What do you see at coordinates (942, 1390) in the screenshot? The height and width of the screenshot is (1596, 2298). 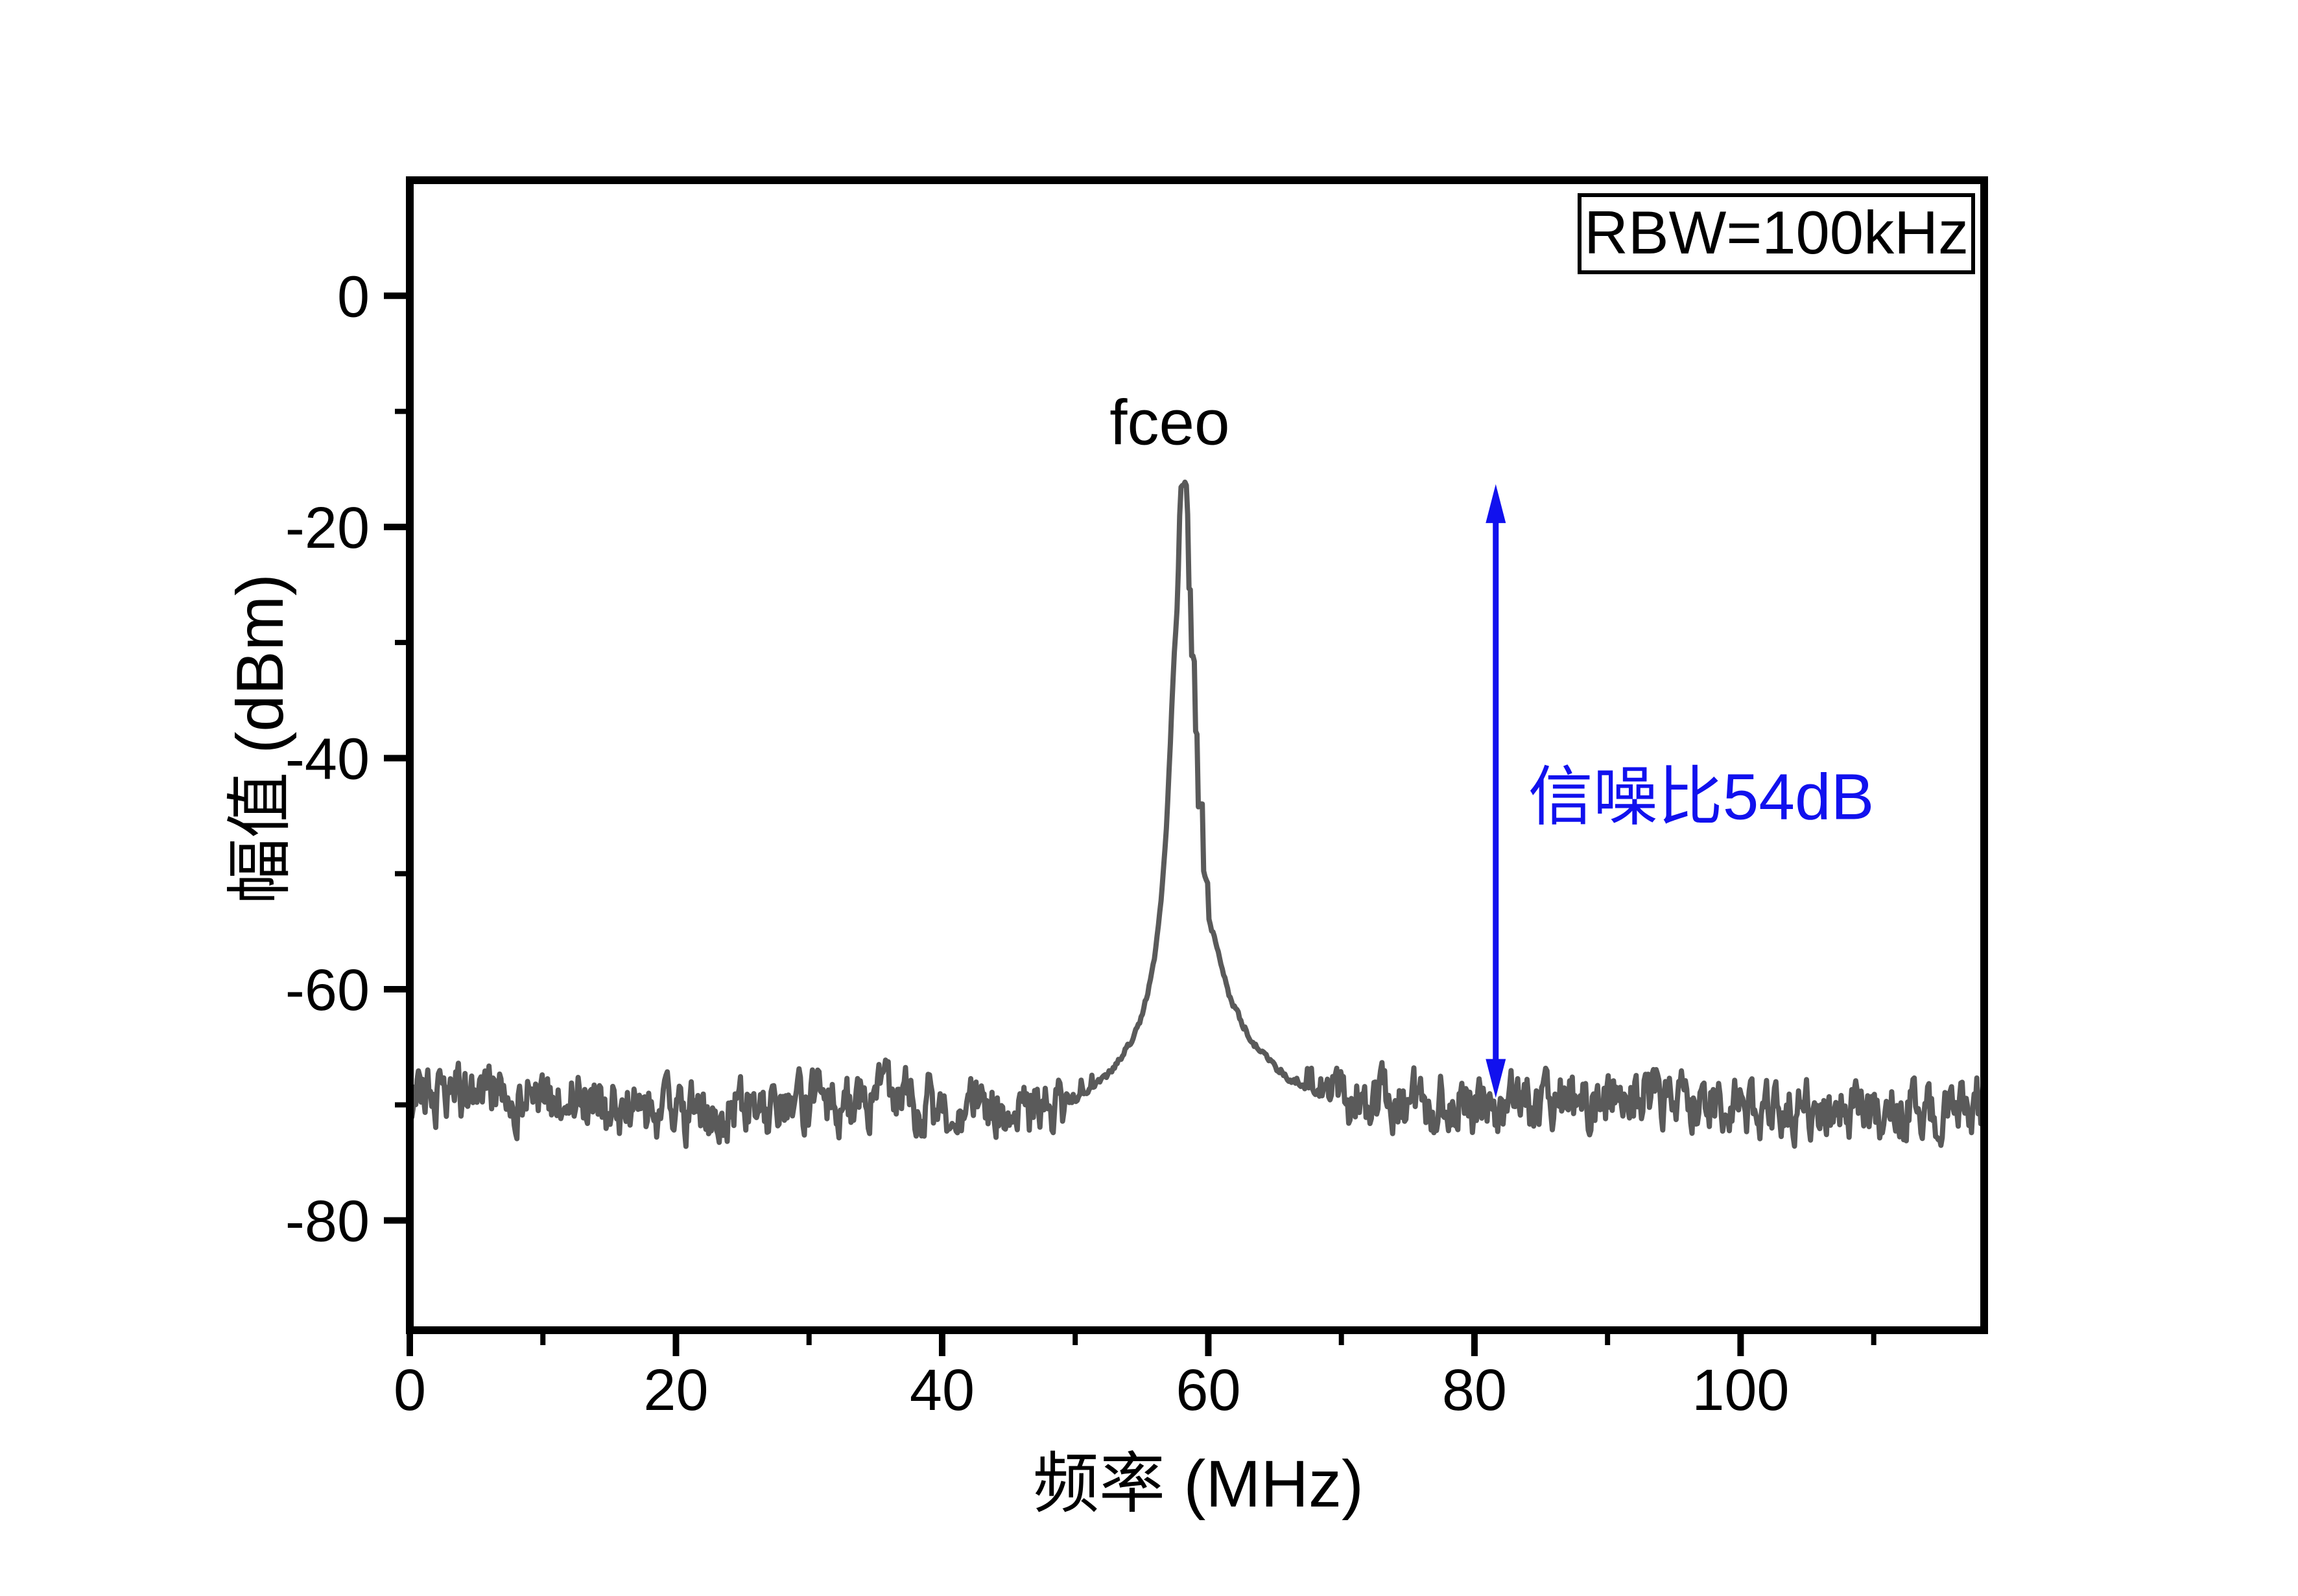 I see `x-tick-label: 40` at bounding box center [942, 1390].